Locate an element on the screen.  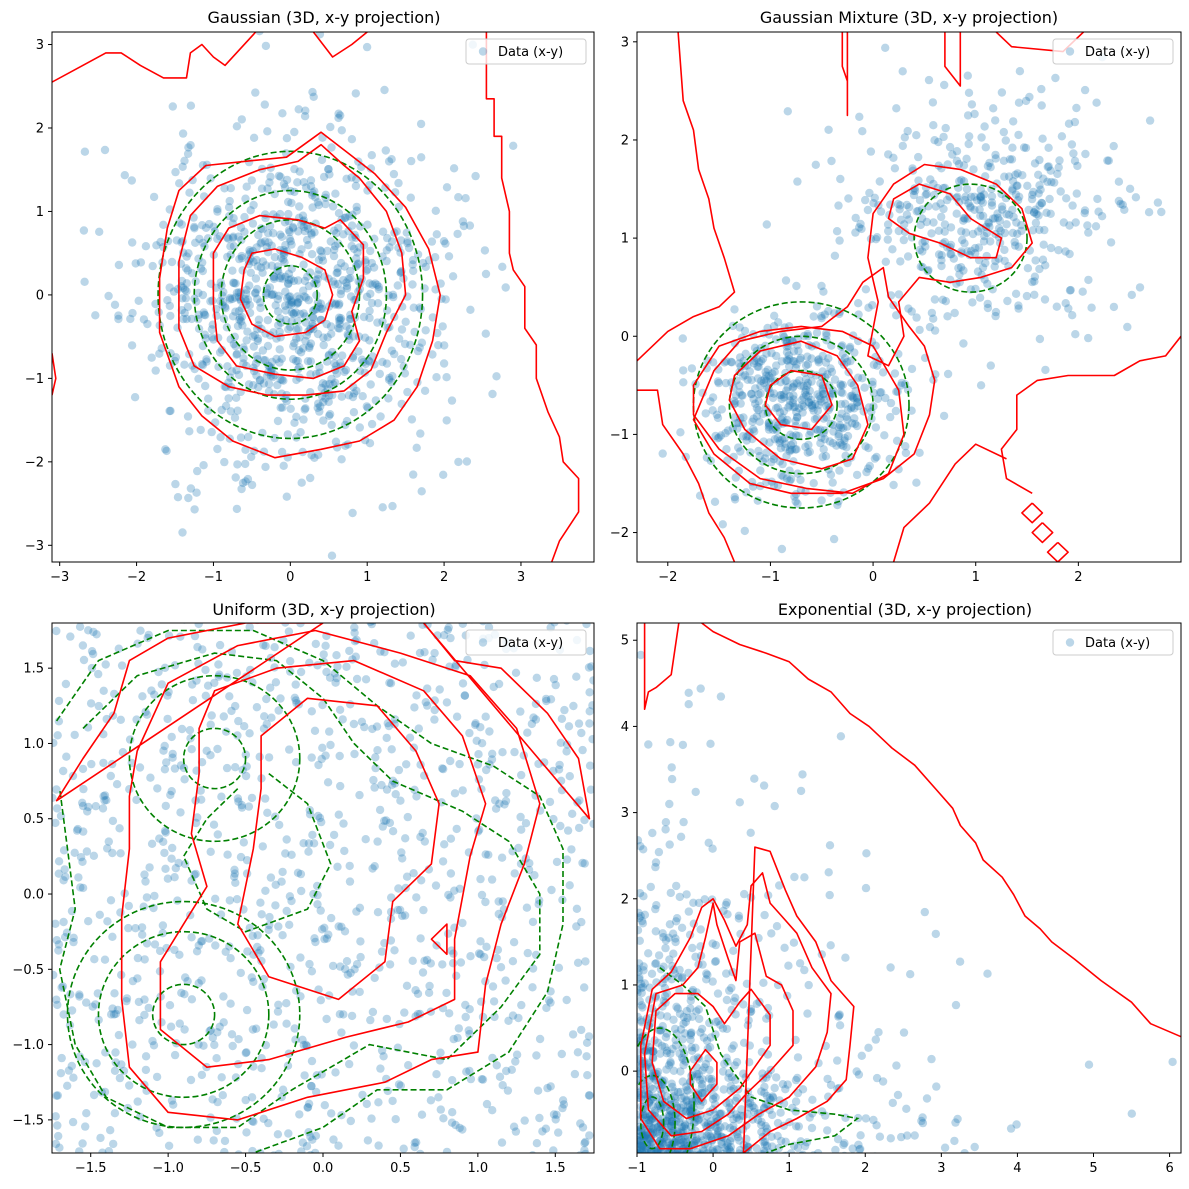
kde-contour-line is located at coordinates (798, 999).